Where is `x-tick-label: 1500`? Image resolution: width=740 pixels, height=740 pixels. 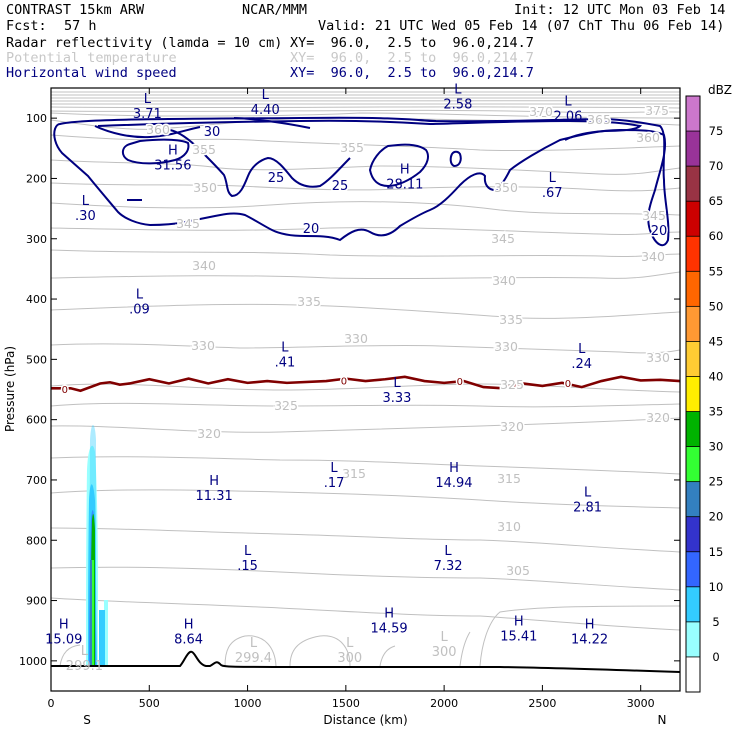
x-tick-label: 1500 is located at coordinates (346, 703).